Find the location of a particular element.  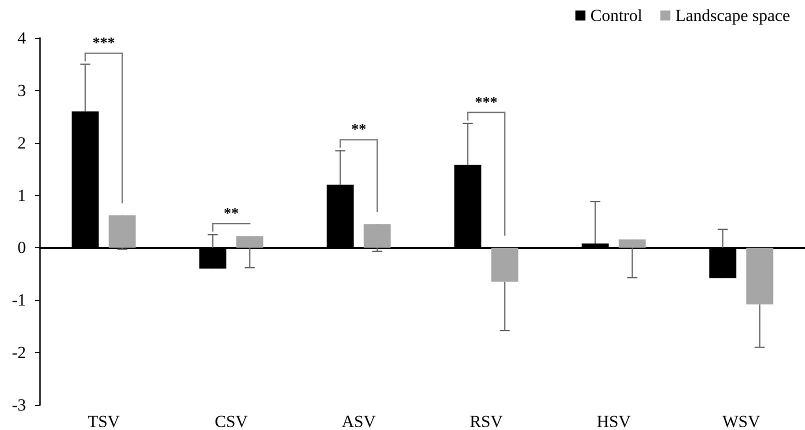

y-tick-label: -3 is located at coordinates (19, 405).